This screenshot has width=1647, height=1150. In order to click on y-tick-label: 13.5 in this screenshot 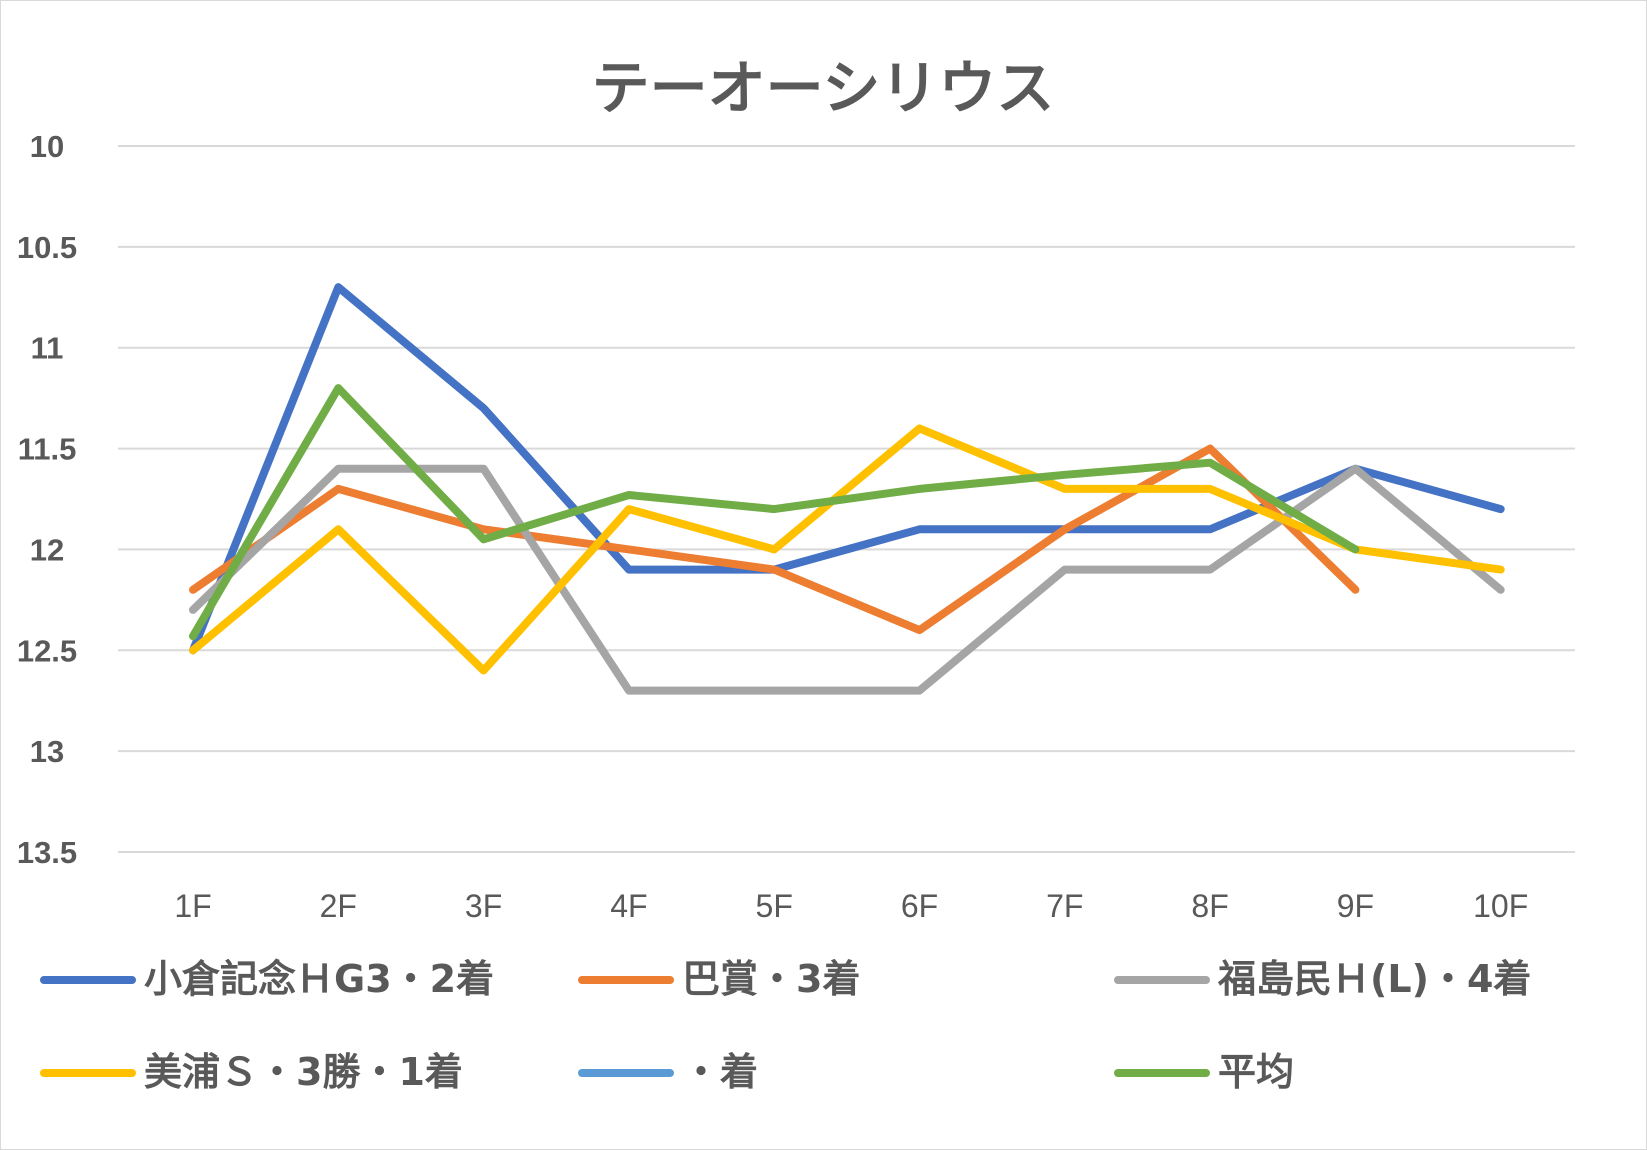, I will do `click(47, 852)`.